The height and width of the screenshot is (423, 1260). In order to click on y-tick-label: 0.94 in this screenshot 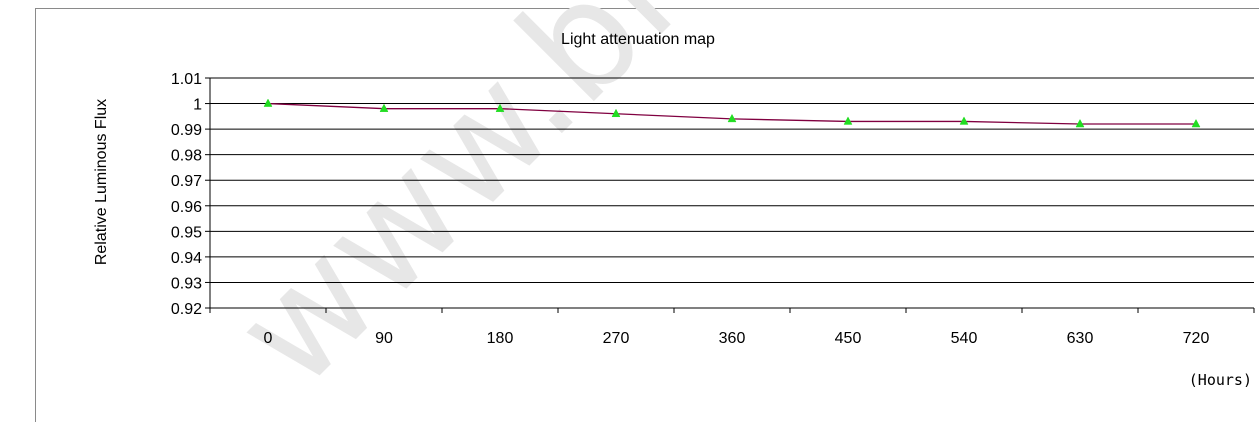, I will do `click(186, 258)`.